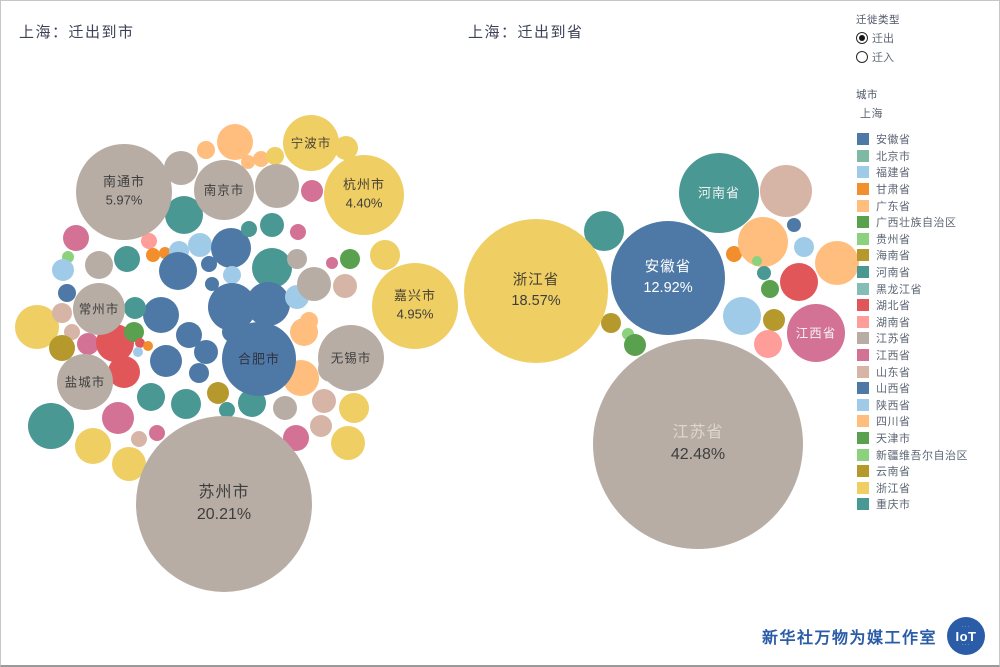 Image resolution: width=1000 pixels, height=667 pixels. I want to click on legend-item: 云南省, so click(912, 471).